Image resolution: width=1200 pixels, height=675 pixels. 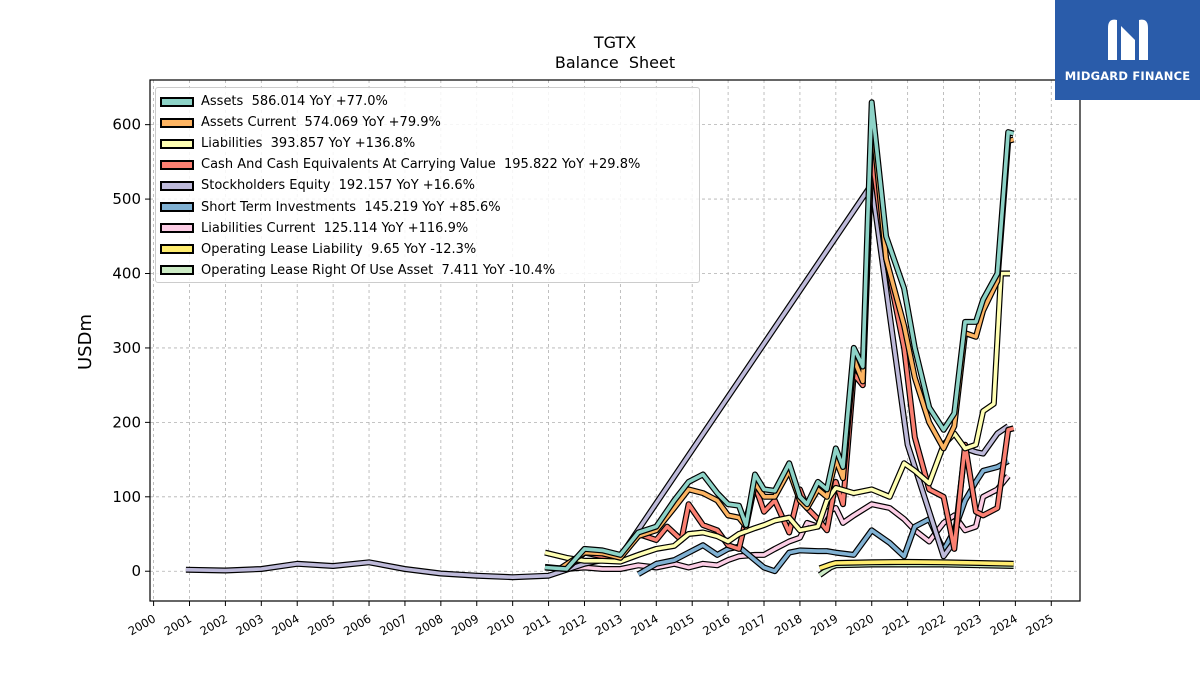 What do you see at coordinates (178, 624) in the screenshot?
I see `x-tick-label: 2001` at bounding box center [178, 624].